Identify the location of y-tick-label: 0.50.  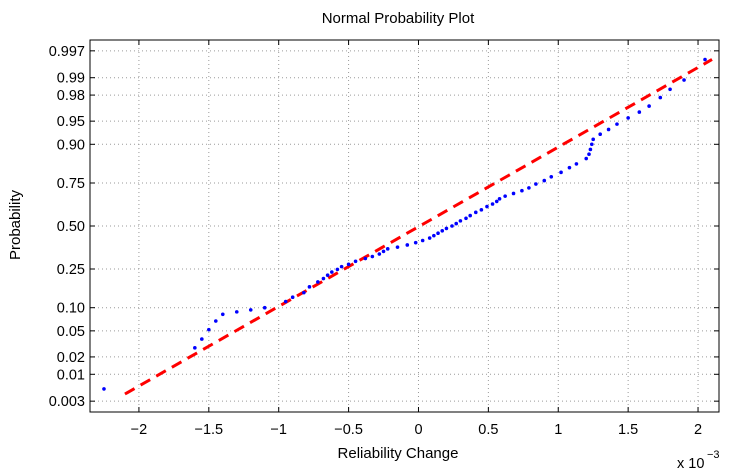
(71, 227).